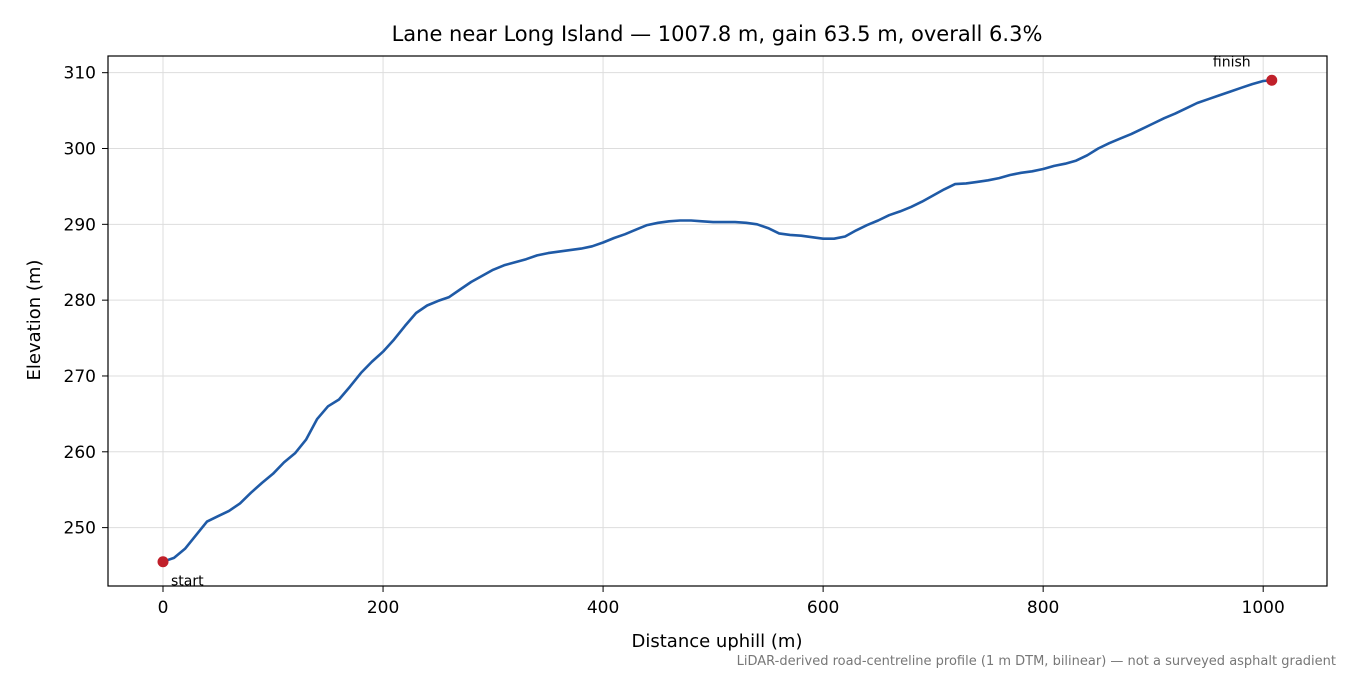 The width and height of the screenshot is (1350, 675). I want to click on y-tick-label: 290, so click(80, 225).